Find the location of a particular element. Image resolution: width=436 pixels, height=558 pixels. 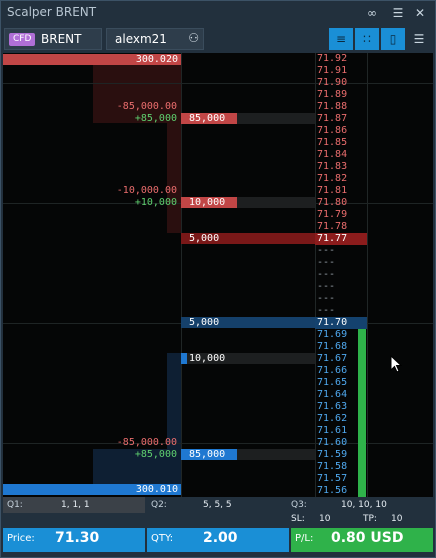

ask-volume-row: 85,000 is located at coordinates (248, 118).